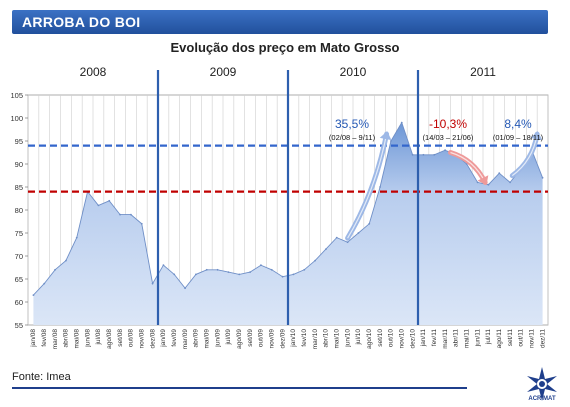  Describe the element at coordinates (19, 325) in the screenshot. I see `y-tick-label: 55` at that location.